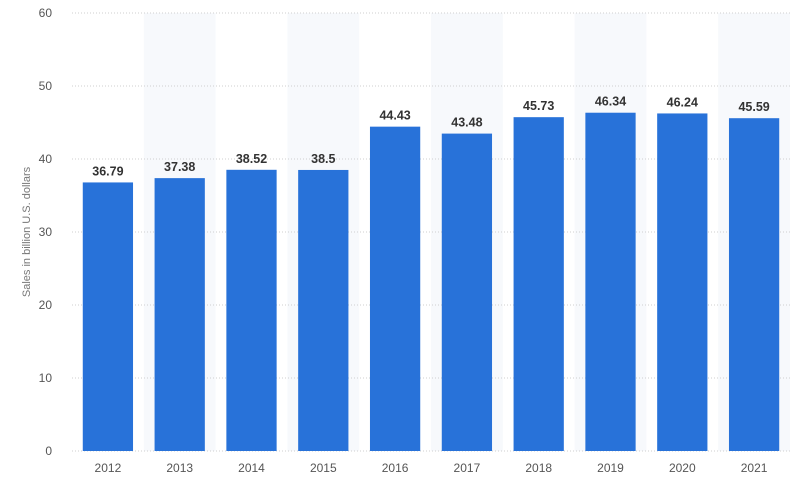 This screenshot has width=803, height=482. I want to click on bar-2016, so click(395, 288).